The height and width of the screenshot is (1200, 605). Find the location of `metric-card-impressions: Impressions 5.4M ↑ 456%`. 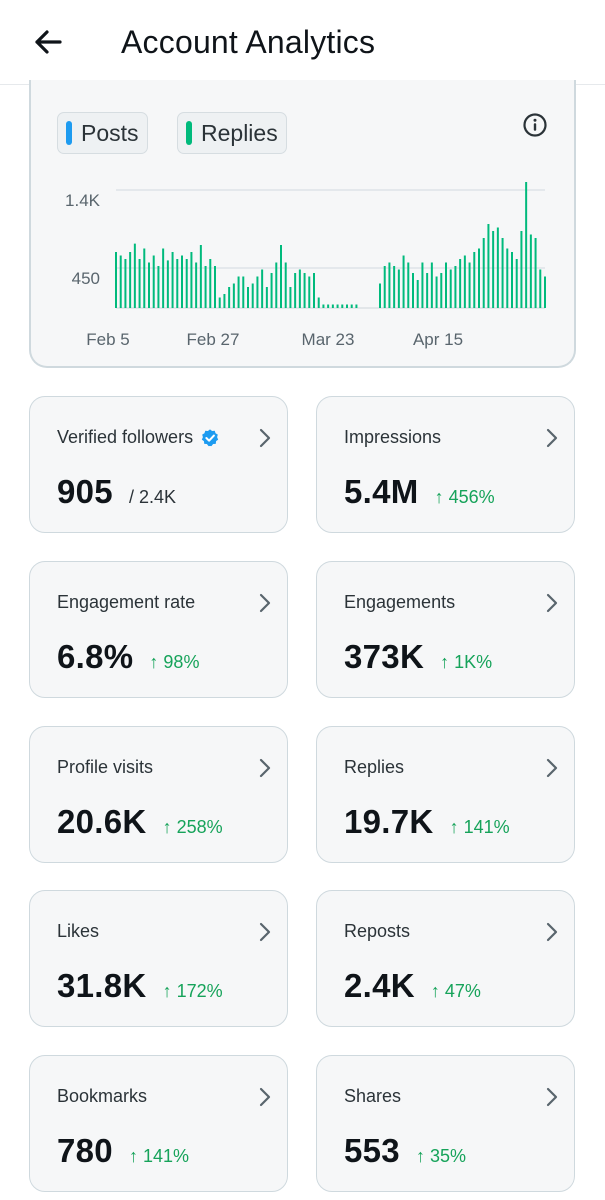

metric-card-impressions: Impressions 5.4M ↑ 456% is located at coordinates (445, 464).